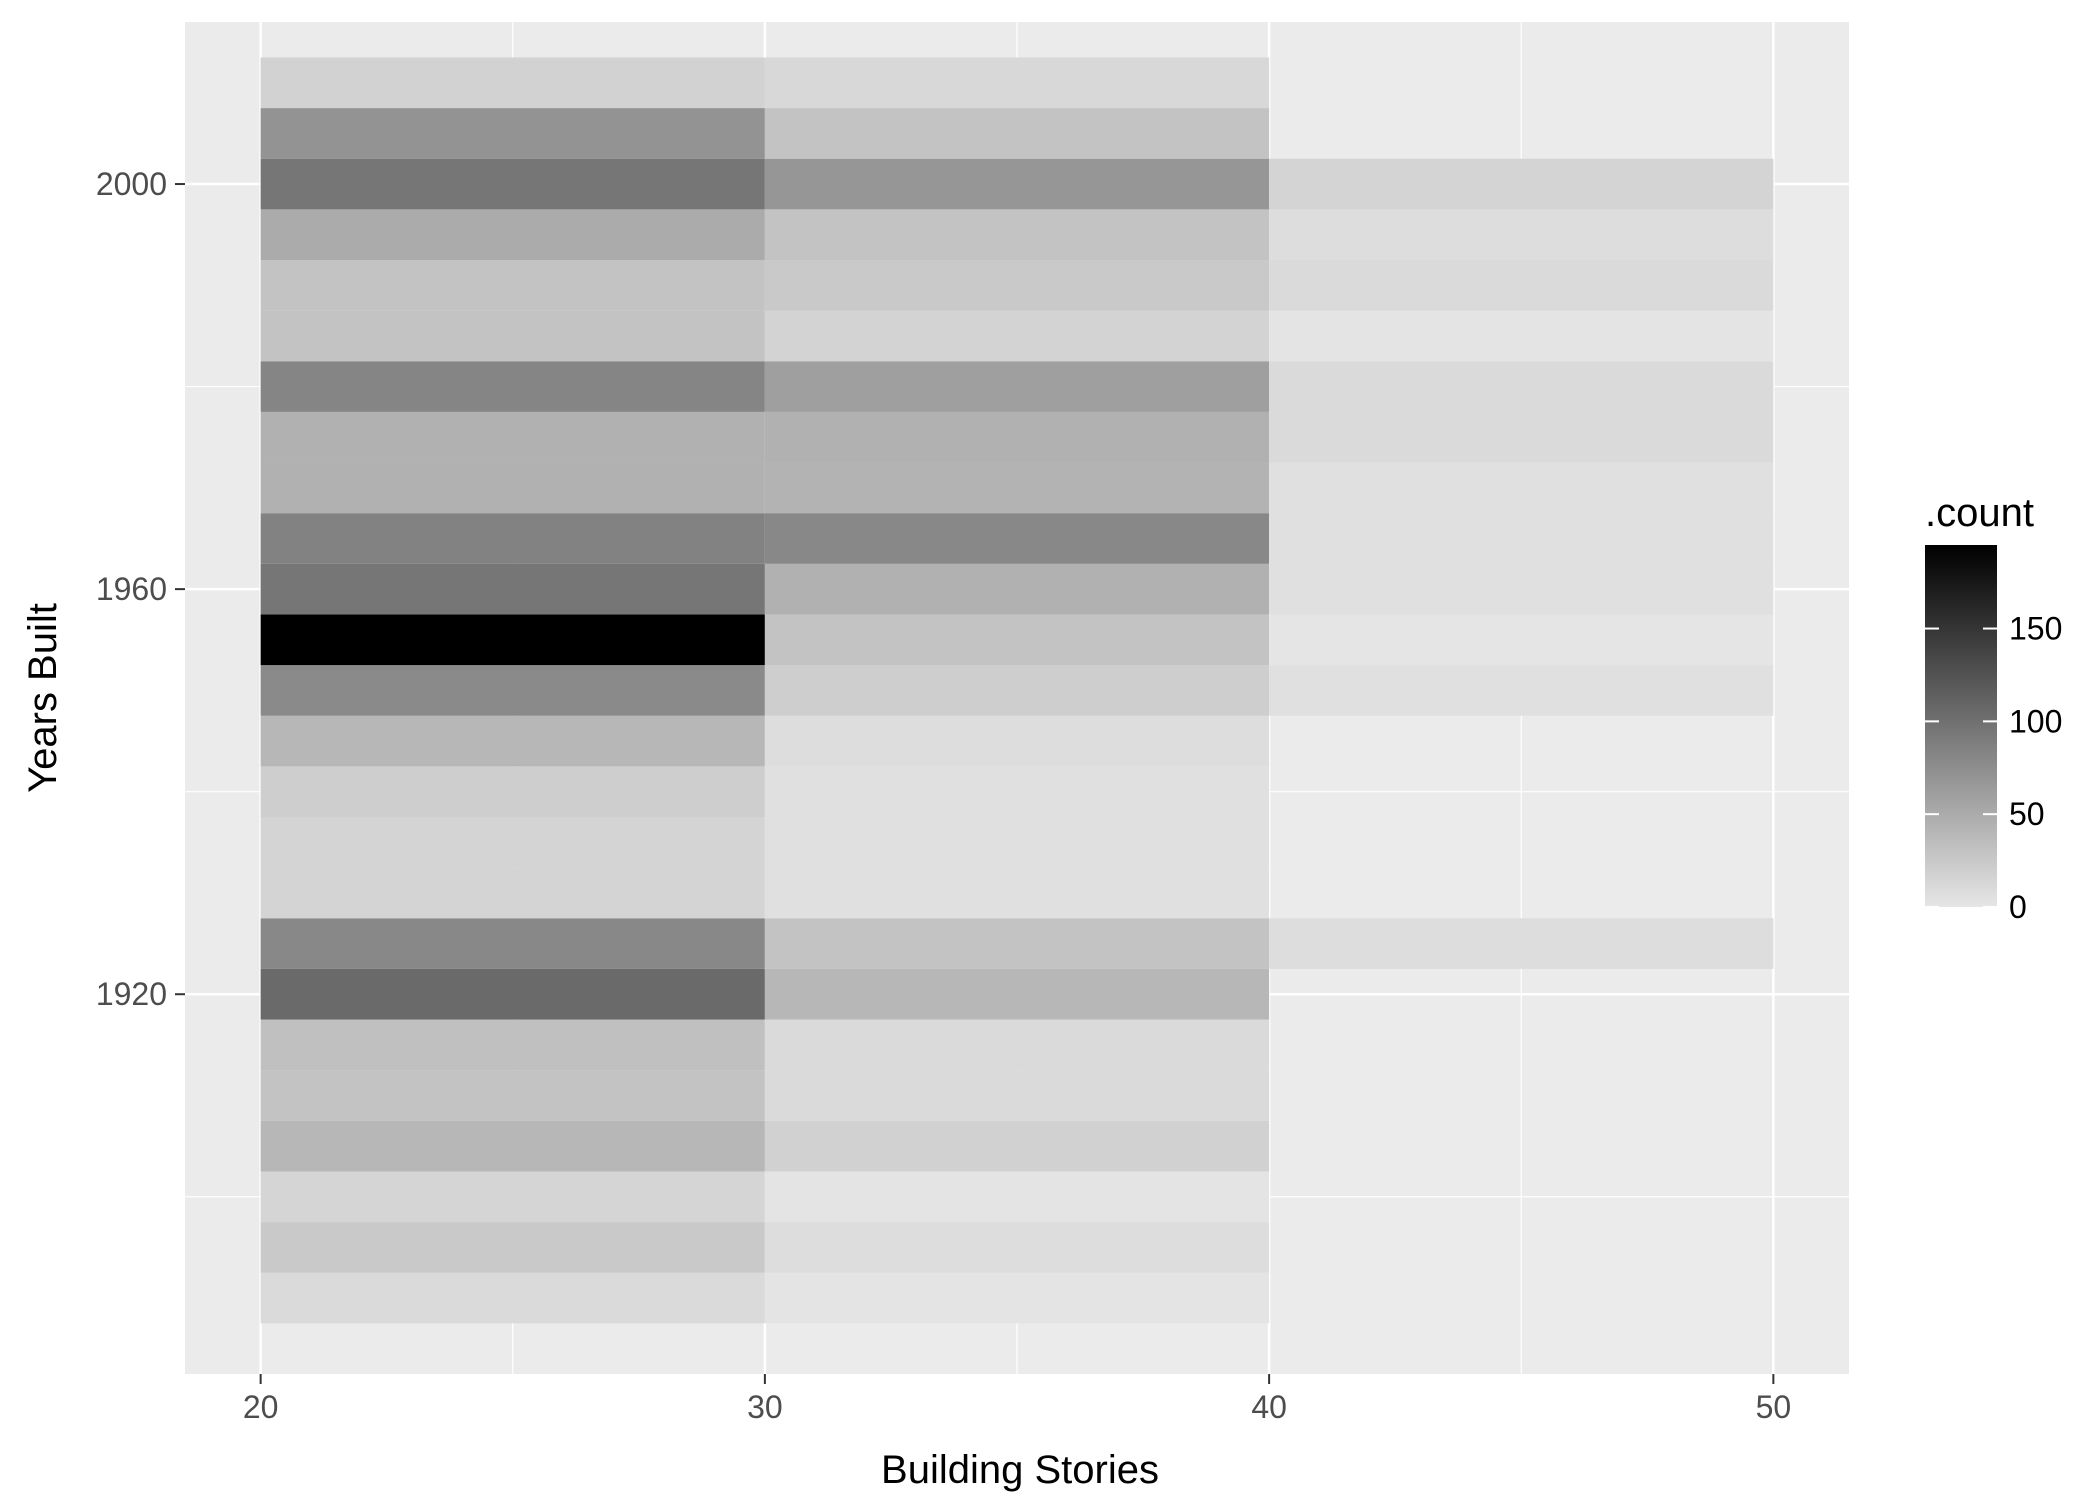  What do you see at coordinates (1774, 1407) in the screenshot?
I see `x-tick-label: 50` at bounding box center [1774, 1407].